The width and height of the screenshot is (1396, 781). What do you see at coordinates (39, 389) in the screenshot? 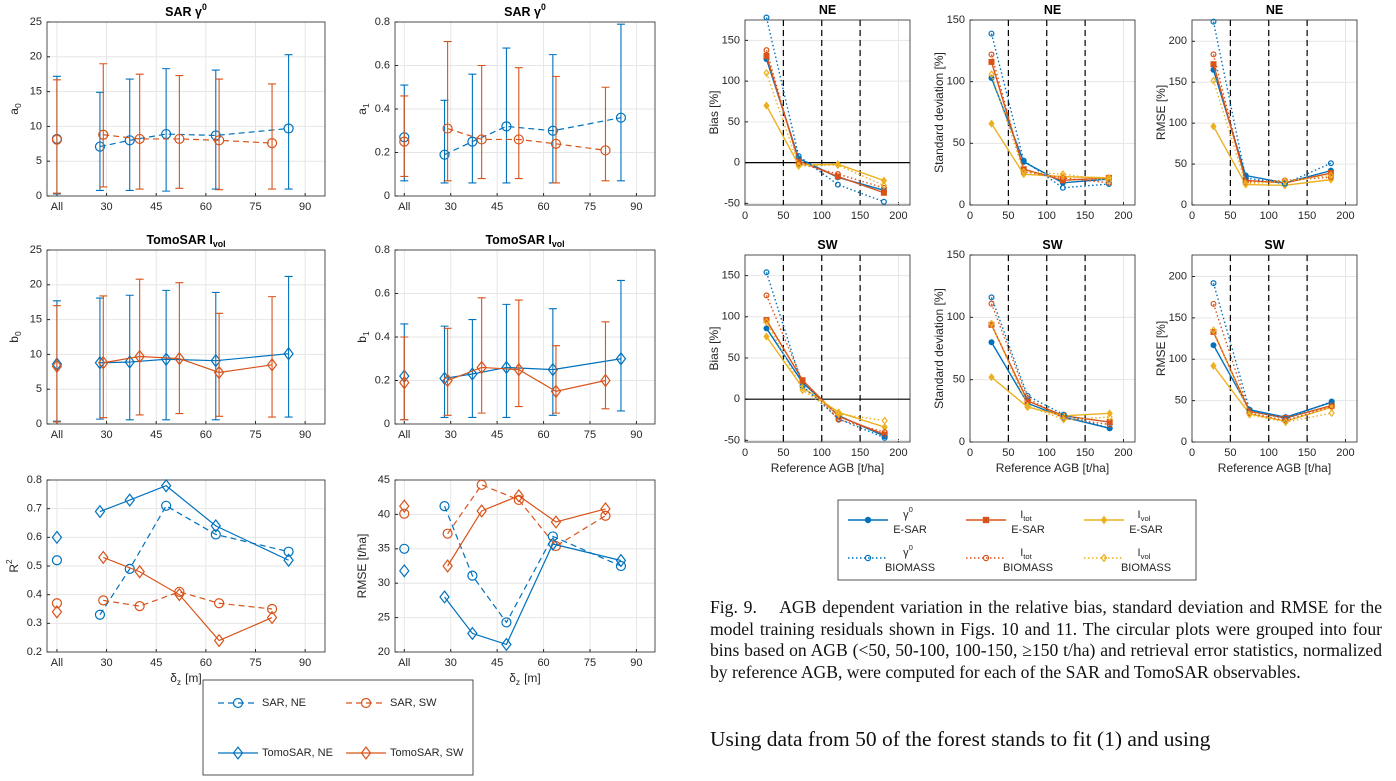
I see `y-tick-label: 5` at bounding box center [39, 389].